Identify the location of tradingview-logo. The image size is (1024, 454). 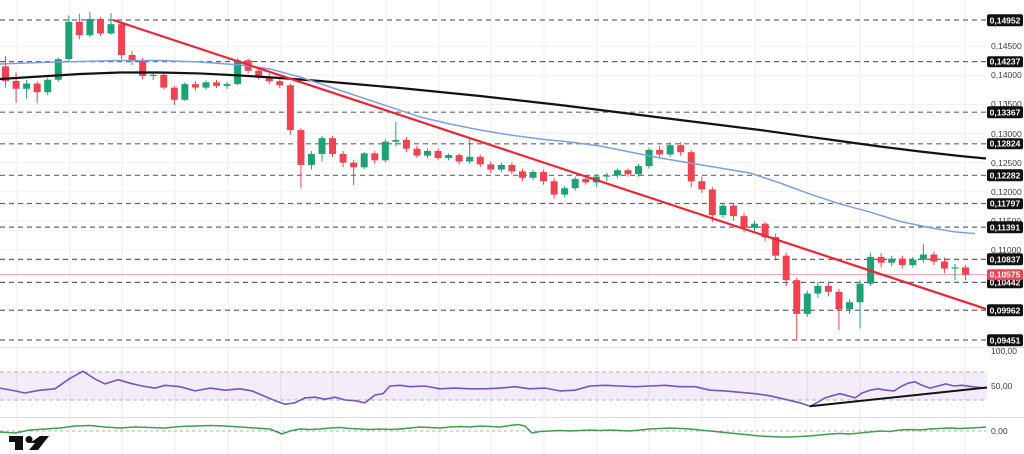
(32, 443).